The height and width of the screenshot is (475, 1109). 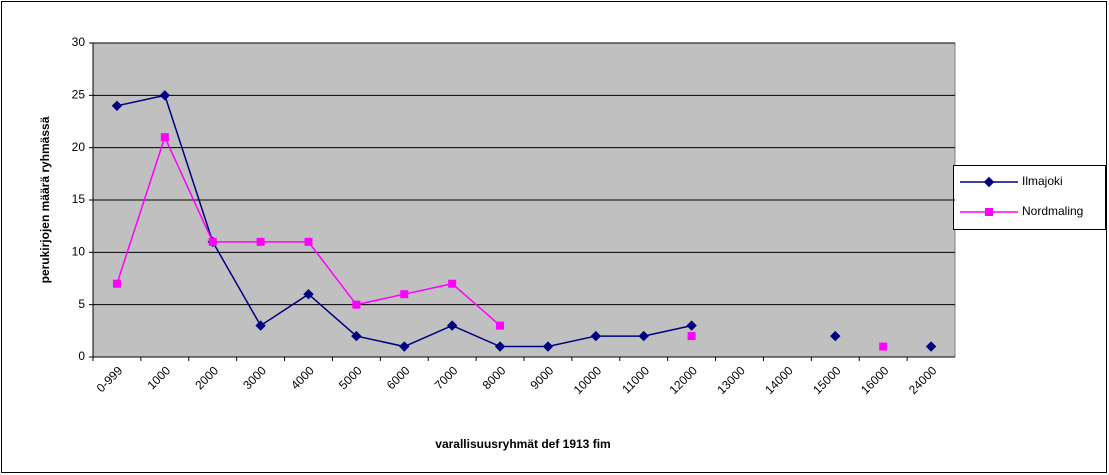 I want to click on y-tick-label: 15, so click(x=79, y=199).